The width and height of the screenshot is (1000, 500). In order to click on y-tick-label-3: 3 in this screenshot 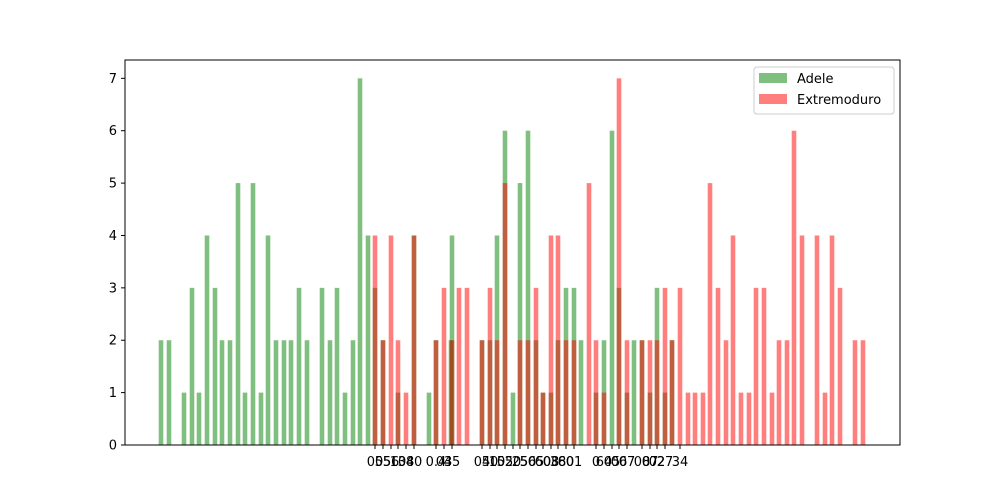, I will do `click(113, 288)`.